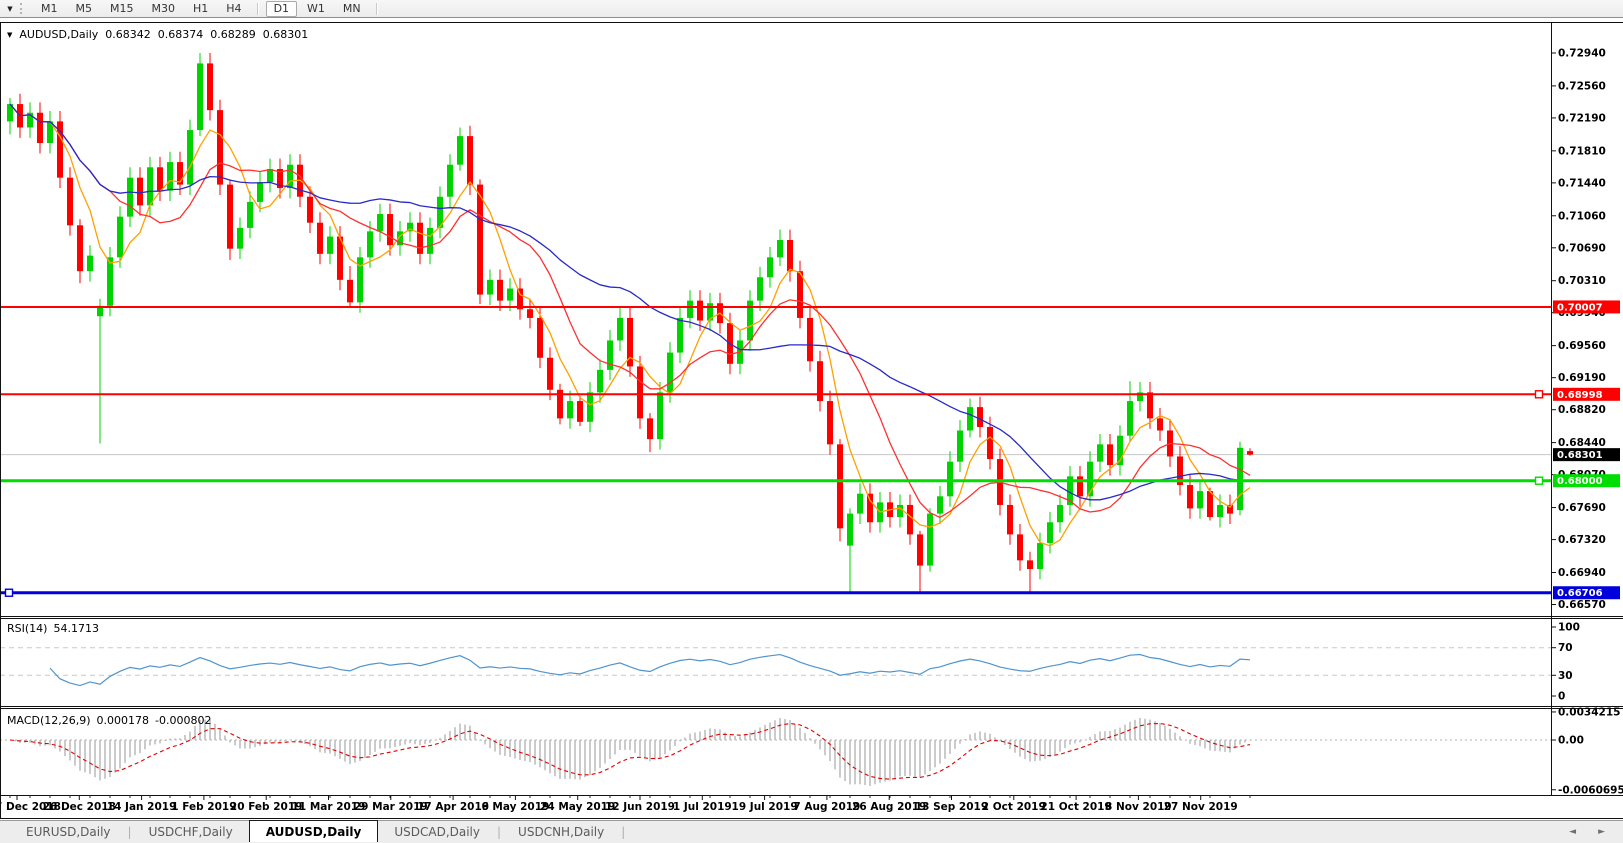 The height and width of the screenshot is (843, 1623). I want to click on tab-usdchf-daily: USDCHF,Daily, so click(190, 832).